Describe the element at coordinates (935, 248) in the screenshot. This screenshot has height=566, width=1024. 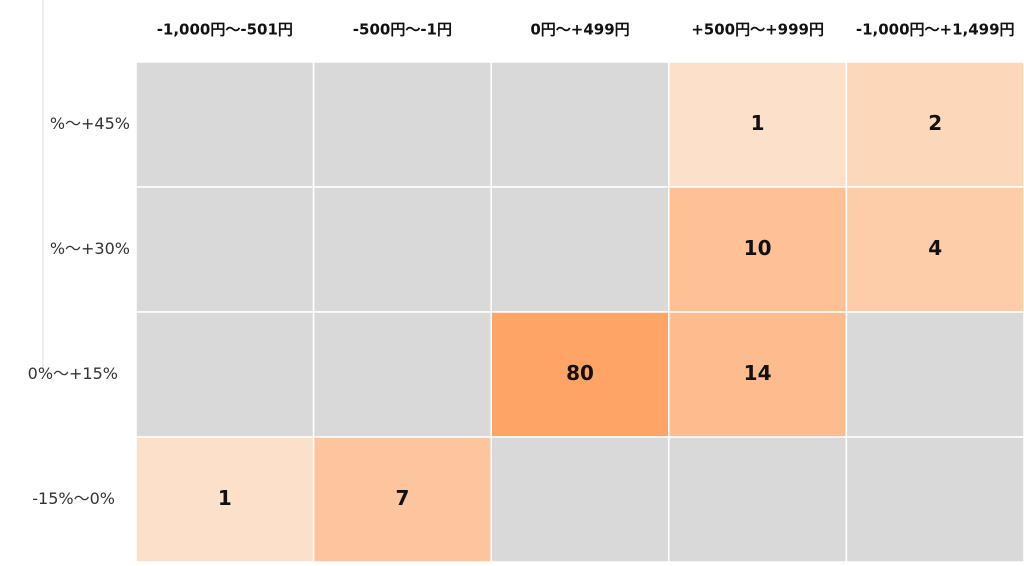
I see `cell-value: 4` at that location.